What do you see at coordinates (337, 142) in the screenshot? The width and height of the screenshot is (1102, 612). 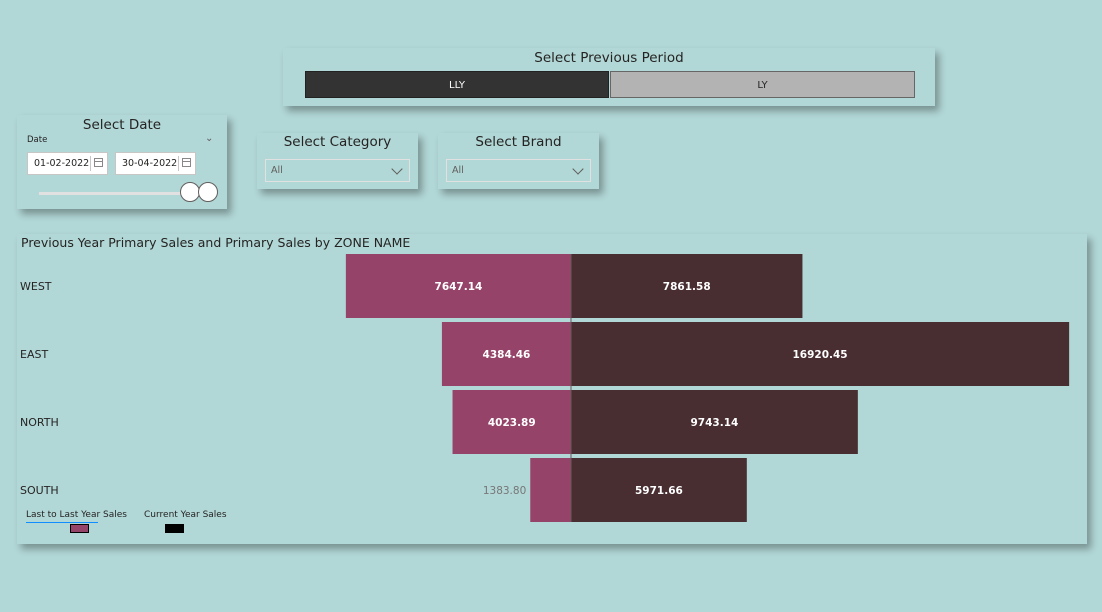 I see `category-slicer-title: Select Category` at bounding box center [337, 142].